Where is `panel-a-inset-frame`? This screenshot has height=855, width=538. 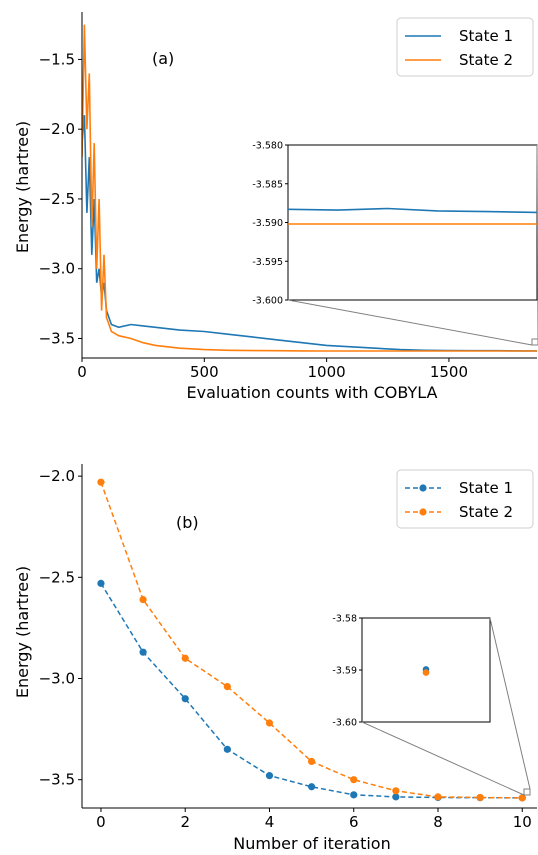
panel-a-inset-frame is located at coordinates (412, 222).